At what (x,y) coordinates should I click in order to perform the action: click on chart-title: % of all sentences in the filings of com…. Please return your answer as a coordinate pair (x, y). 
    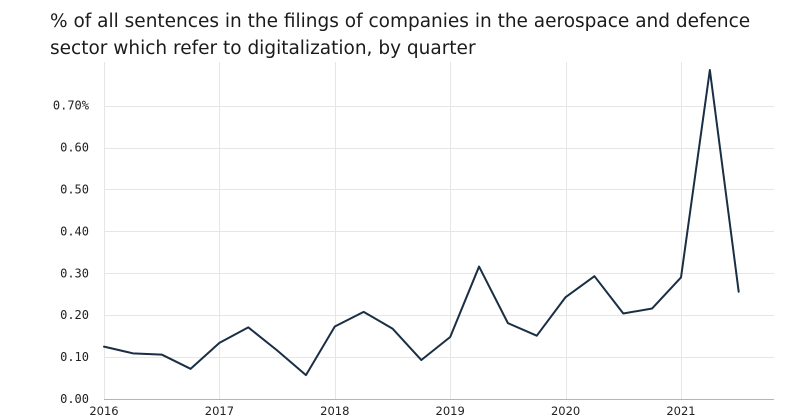
    Looking at the image, I should click on (420, 35).